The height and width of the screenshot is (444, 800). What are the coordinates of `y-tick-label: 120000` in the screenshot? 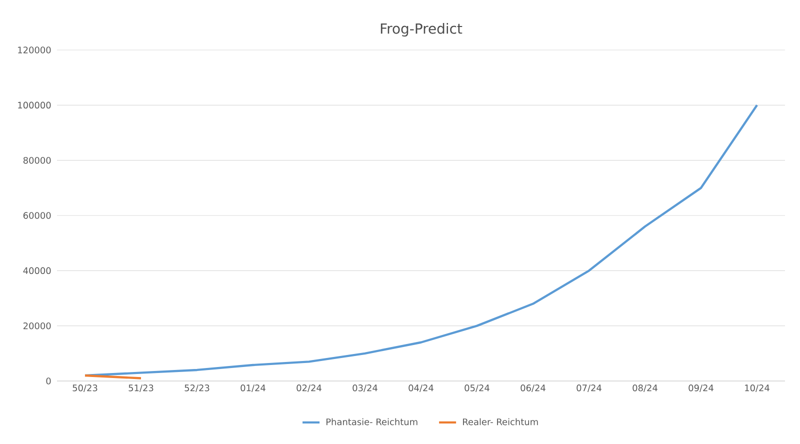 It's located at (34, 50).